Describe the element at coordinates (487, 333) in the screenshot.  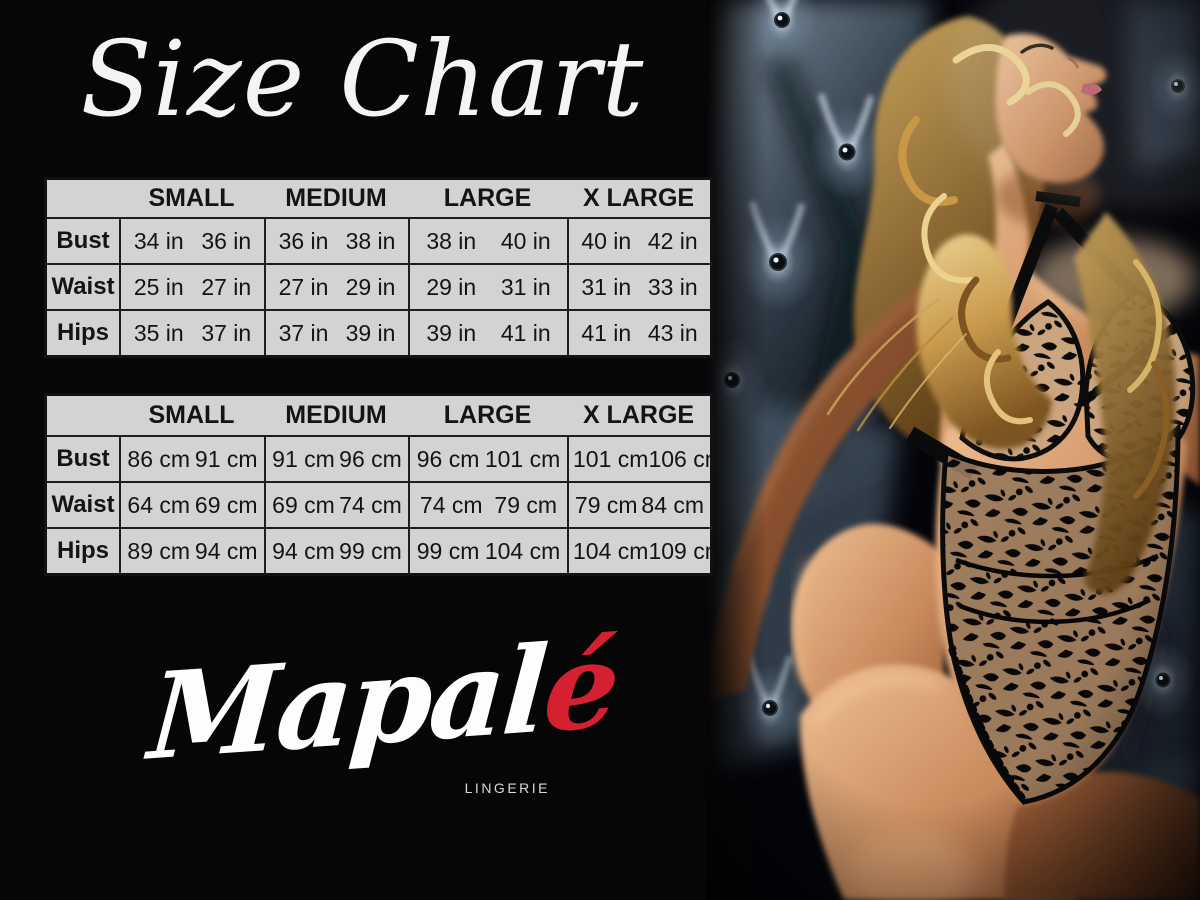
I see `cell-large: 39 in 41 in` at that location.